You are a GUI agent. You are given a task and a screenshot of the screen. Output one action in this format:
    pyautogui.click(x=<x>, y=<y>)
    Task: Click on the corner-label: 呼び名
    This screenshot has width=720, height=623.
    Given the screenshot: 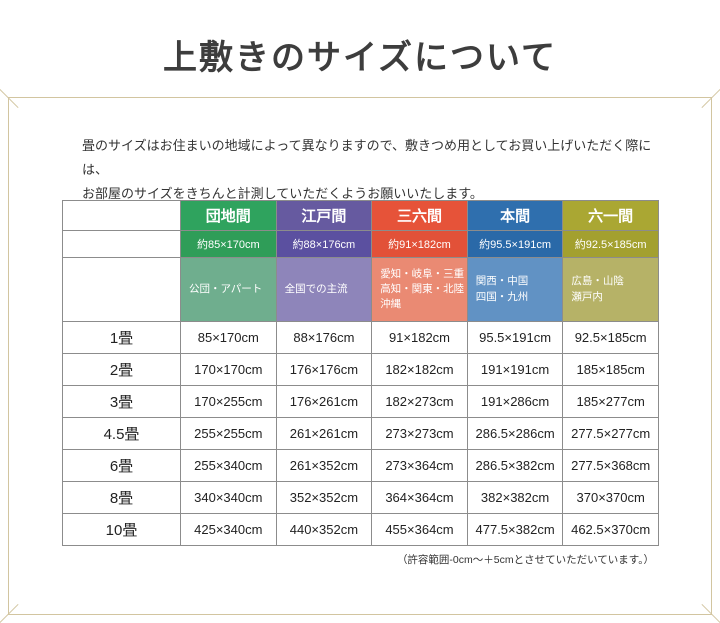 What is the action you would take?
    pyautogui.click(x=121, y=215)
    